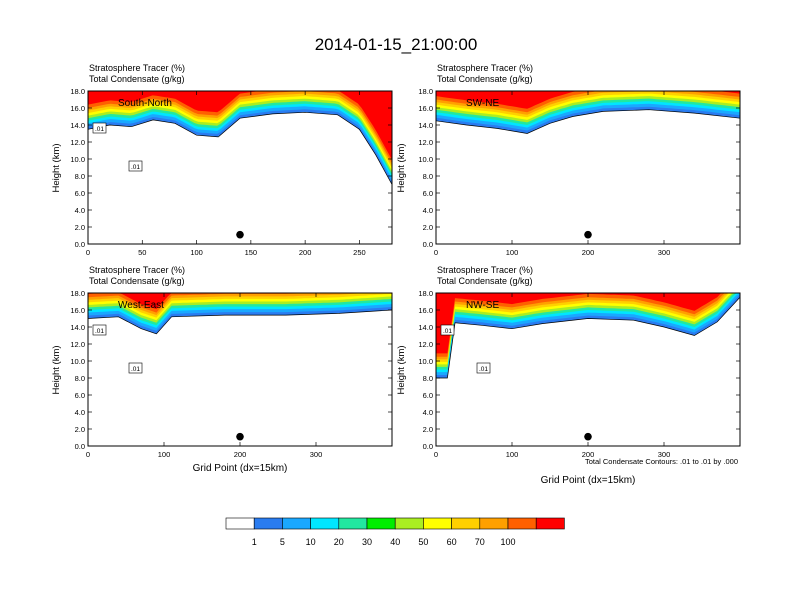 This screenshot has width=792, height=612. I want to click on figure-title: 2014-01-15_21:00:00, so click(396, 44).